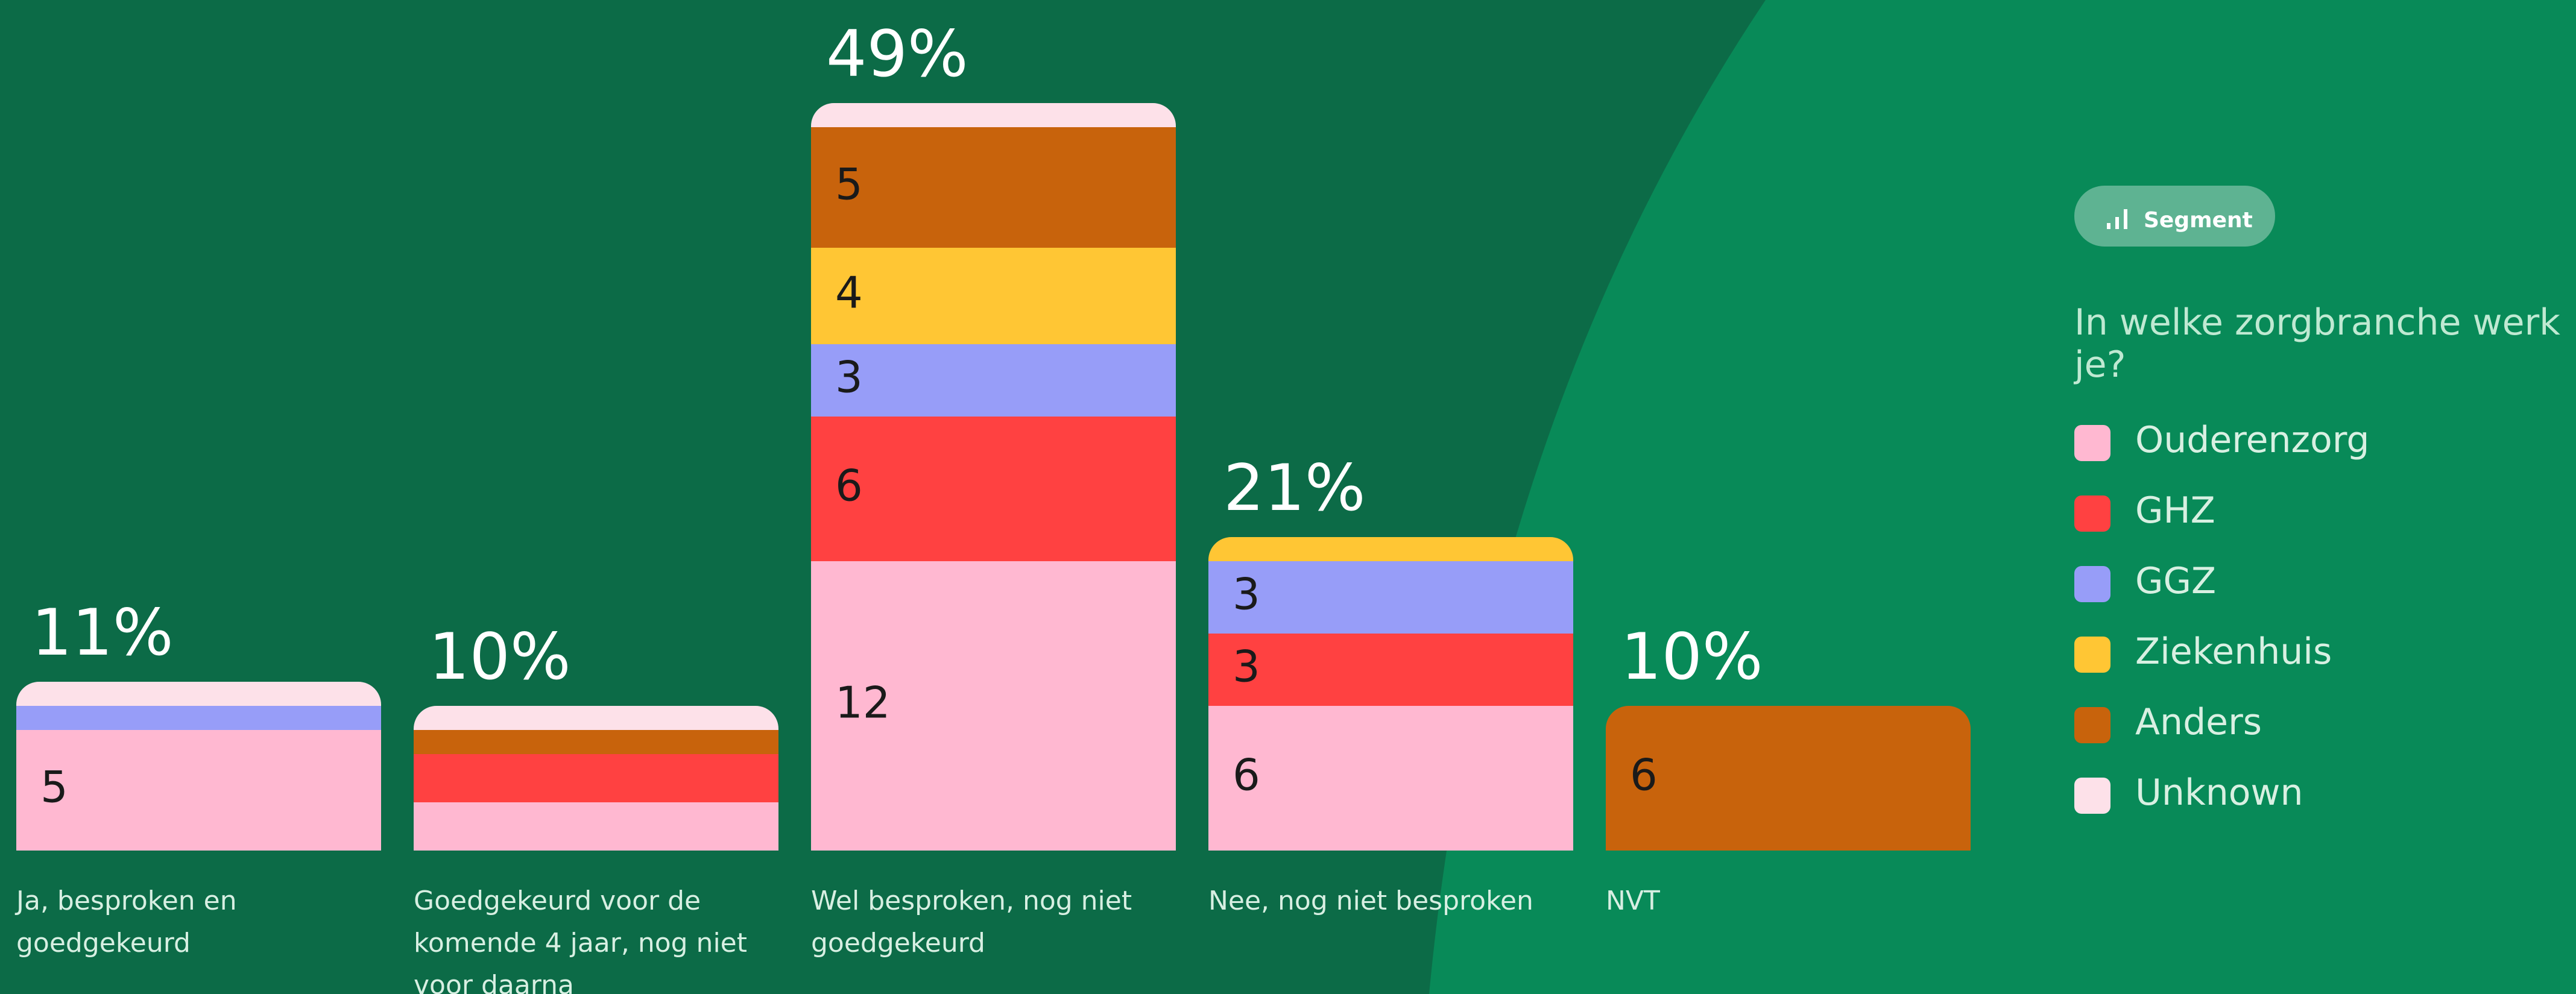 The width and height of the screenshot is (2576, 994). Describe the element at coordinates (102, 633) in the screenshot. I see `total-label: 11%` at that location.